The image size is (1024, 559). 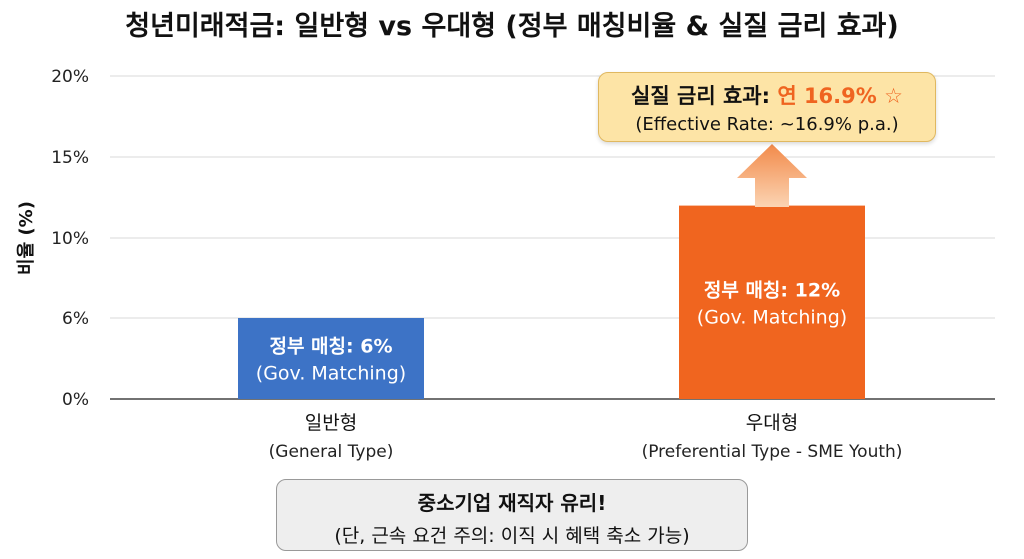 I want to click on x-category-sublabel: (Preferential Type - SME Youth), so click(x=772, y=452).